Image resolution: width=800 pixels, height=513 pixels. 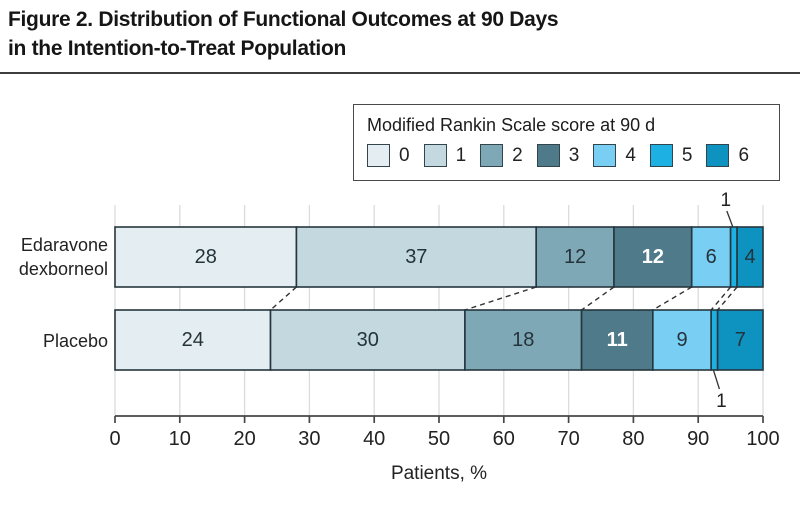 I want to click on legend-item-2: 2, so click(x=501, y=155).